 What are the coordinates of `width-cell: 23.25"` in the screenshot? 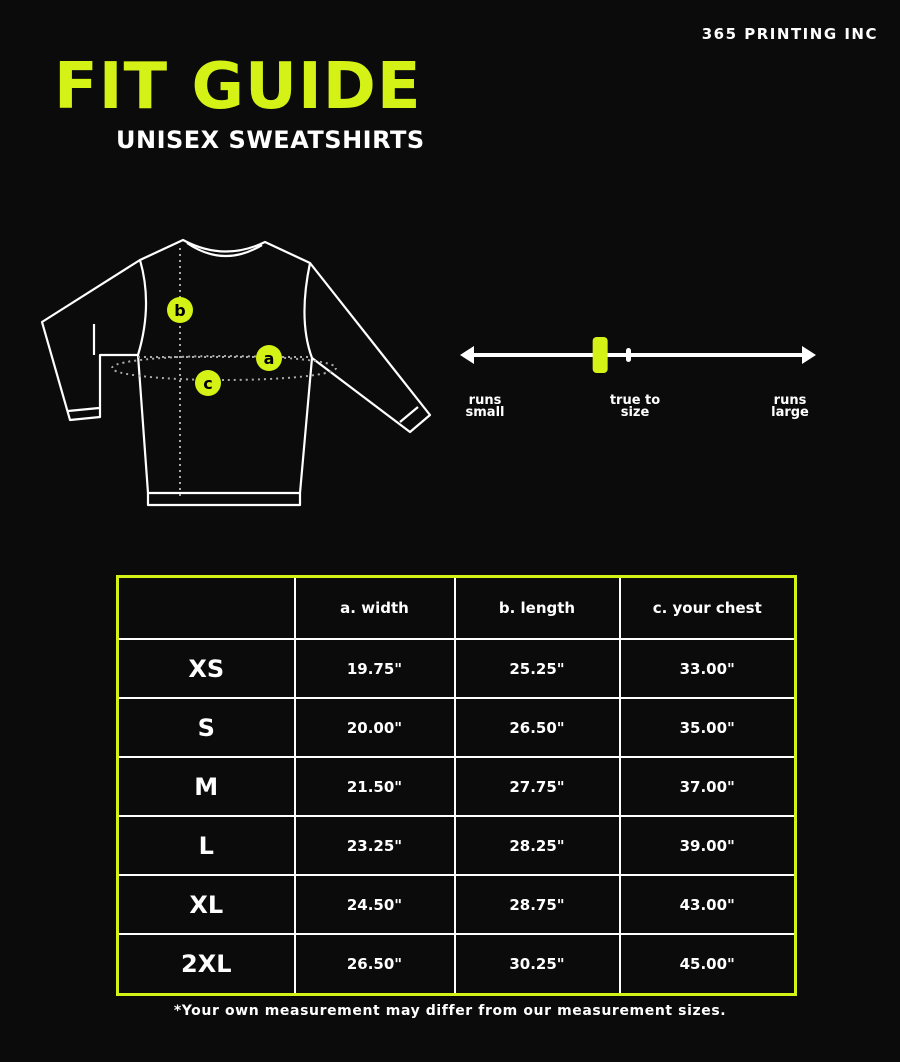 It's located at (374, 846).